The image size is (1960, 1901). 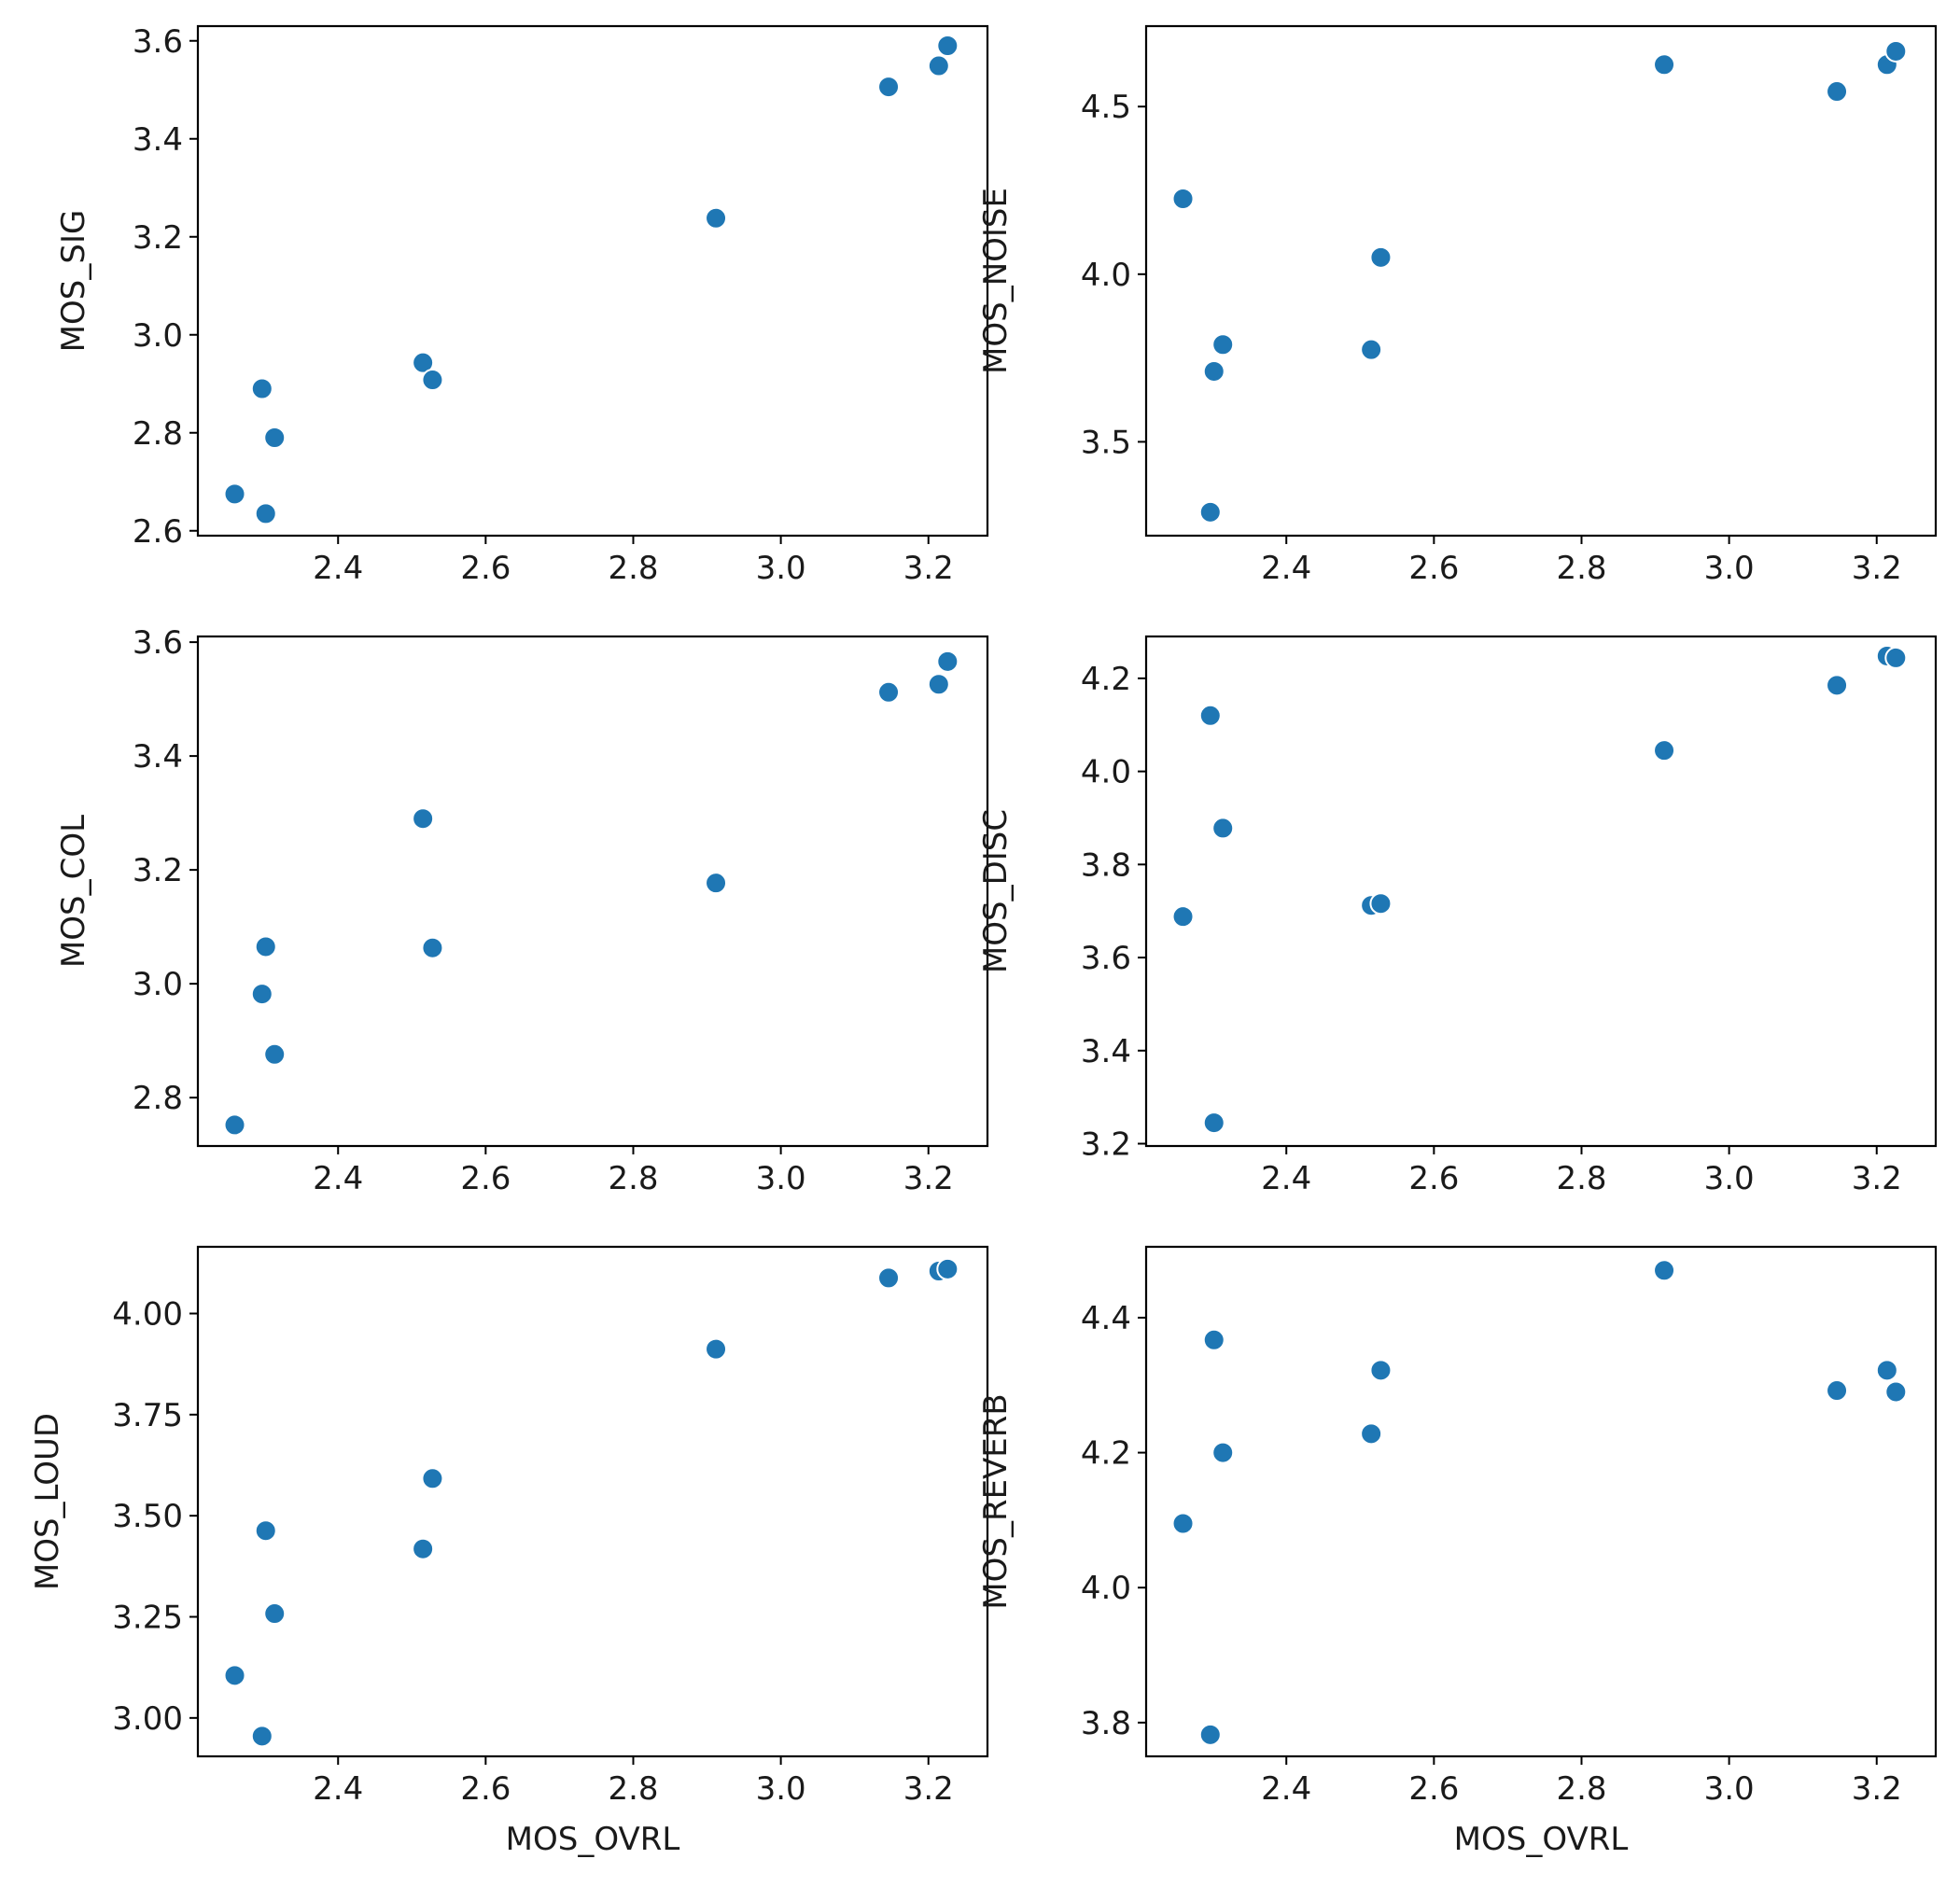 I want to click on y-axis-label: MOS_SIG, so click(x=73, y=281).